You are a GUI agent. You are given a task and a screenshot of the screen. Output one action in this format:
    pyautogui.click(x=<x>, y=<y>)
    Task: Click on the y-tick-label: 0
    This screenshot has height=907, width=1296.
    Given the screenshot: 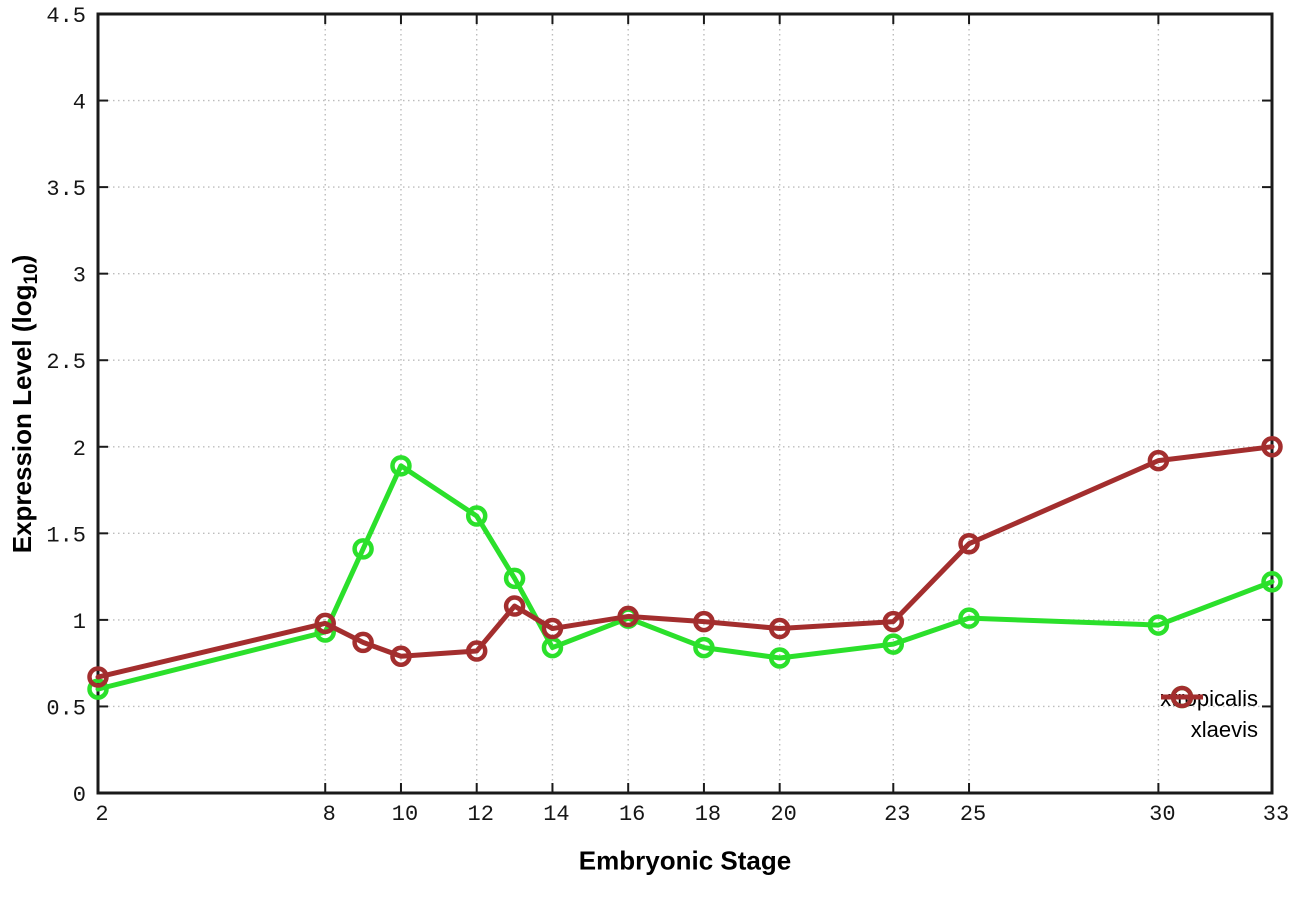 What is the action you would take?
    pyautogui.click(x=79, y=795)
    